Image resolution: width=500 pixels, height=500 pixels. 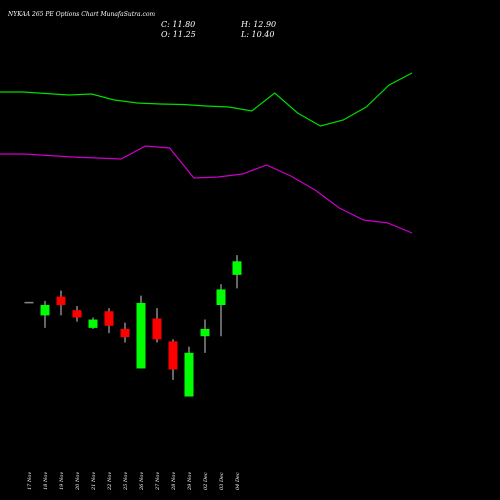 I want to click on x-tick-label: 19 Nov, so click(x=62, y=481).